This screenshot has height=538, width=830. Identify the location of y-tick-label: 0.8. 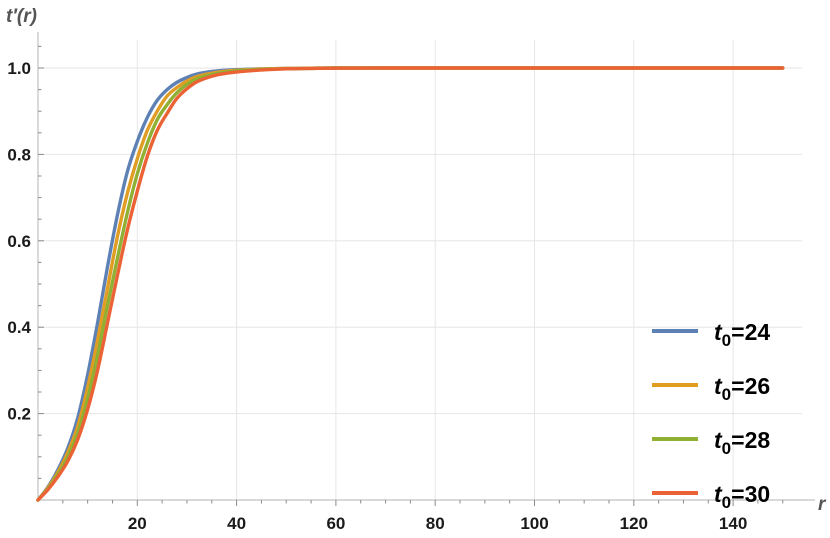
(19, 154).